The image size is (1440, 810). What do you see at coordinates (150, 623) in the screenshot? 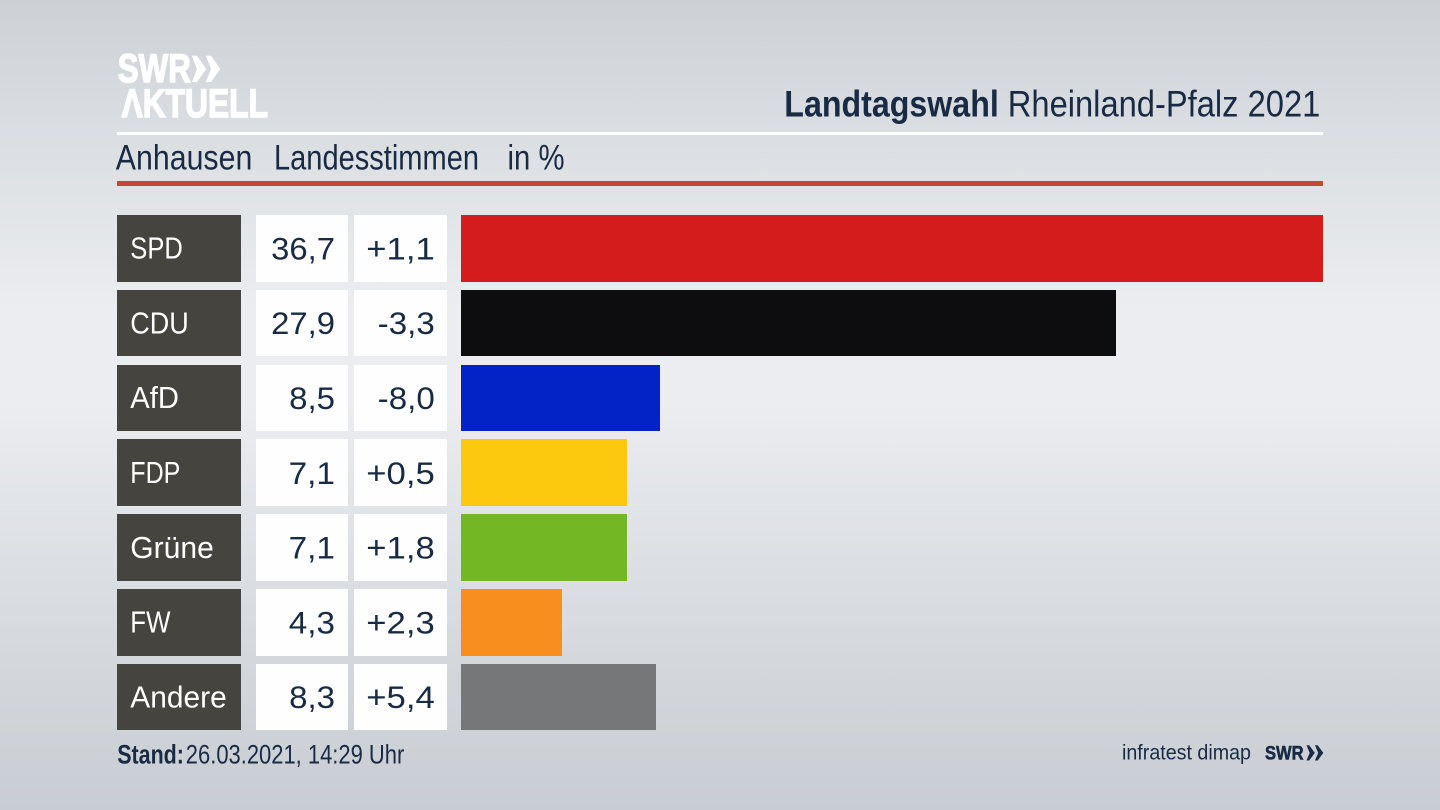
I see `svg-text: FW` at bounding box center [150, 623].